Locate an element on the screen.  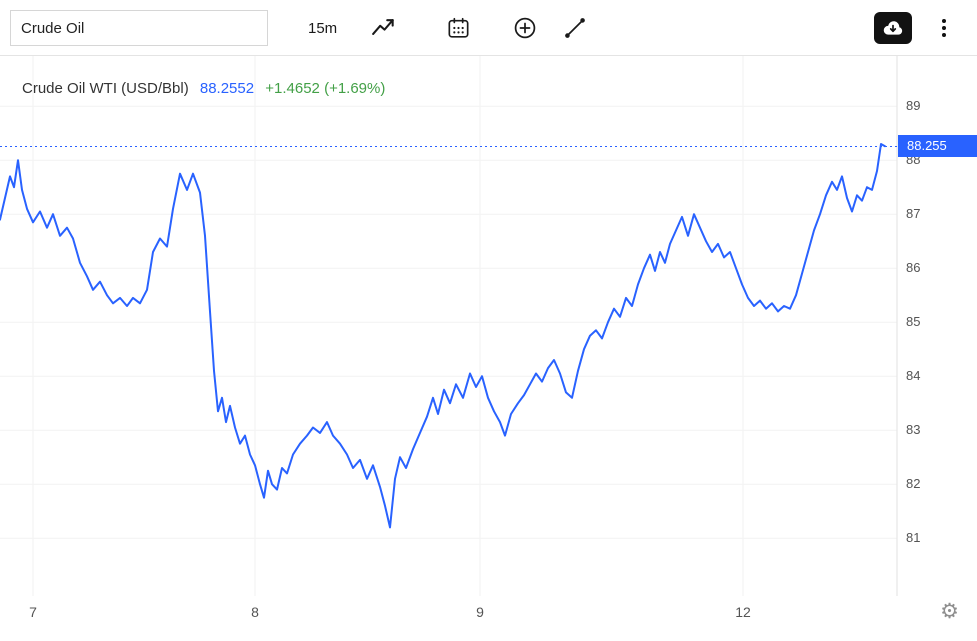
plus-circle-icon is located at coordinates (525, 28).